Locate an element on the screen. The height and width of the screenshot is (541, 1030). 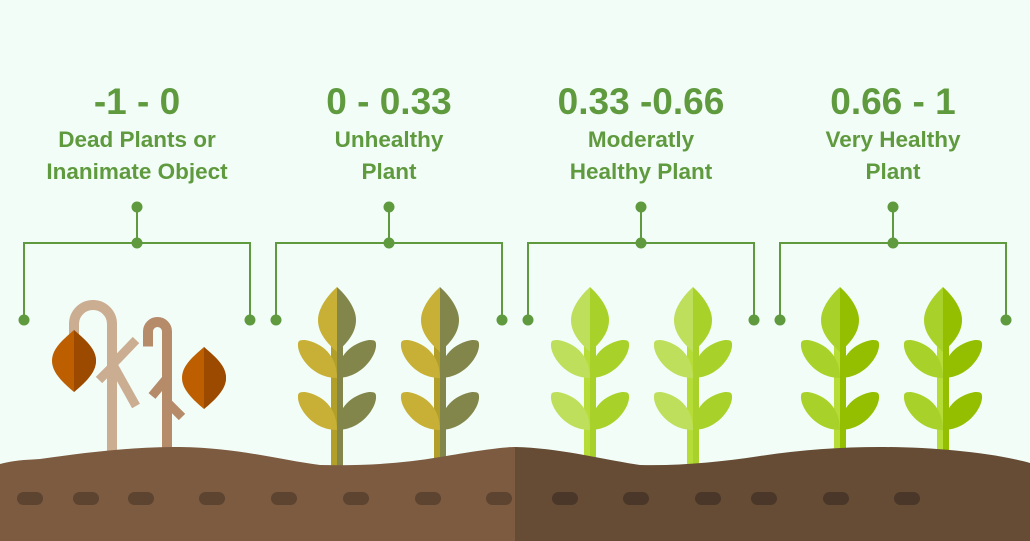
dead-stem is located at coordinates (93, 385).